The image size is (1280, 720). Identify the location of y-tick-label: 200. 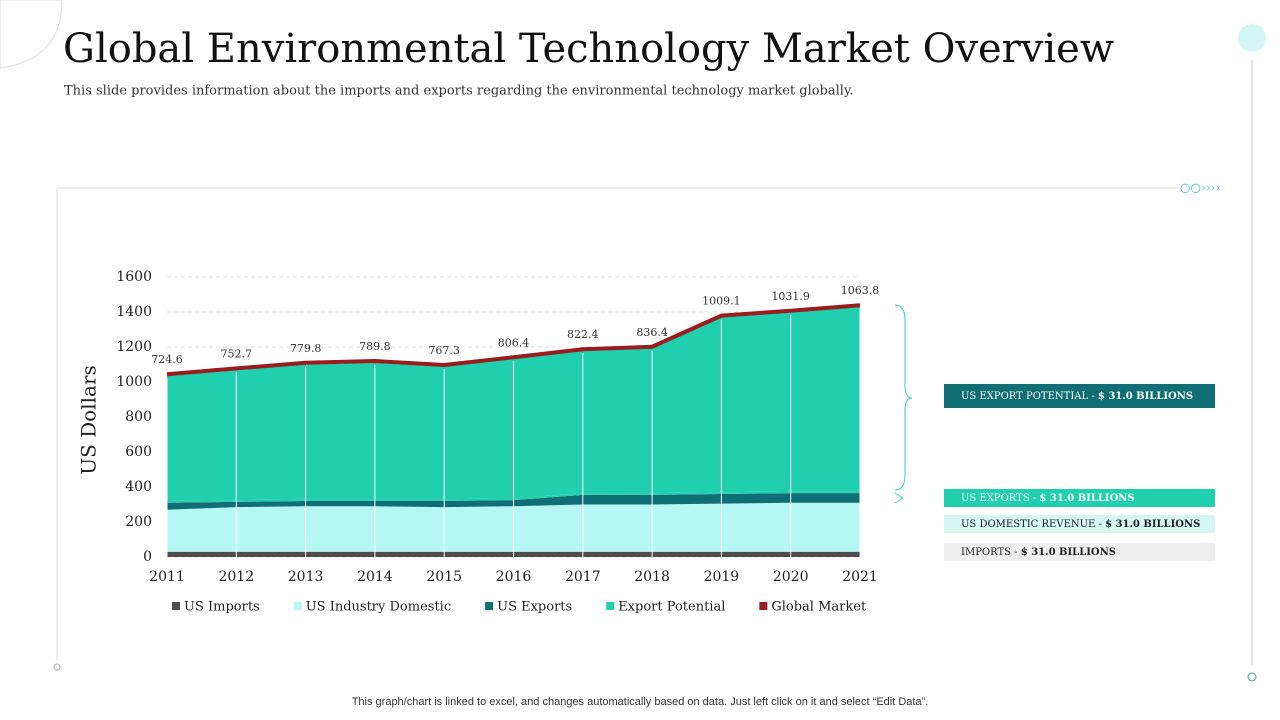
(138, 522).